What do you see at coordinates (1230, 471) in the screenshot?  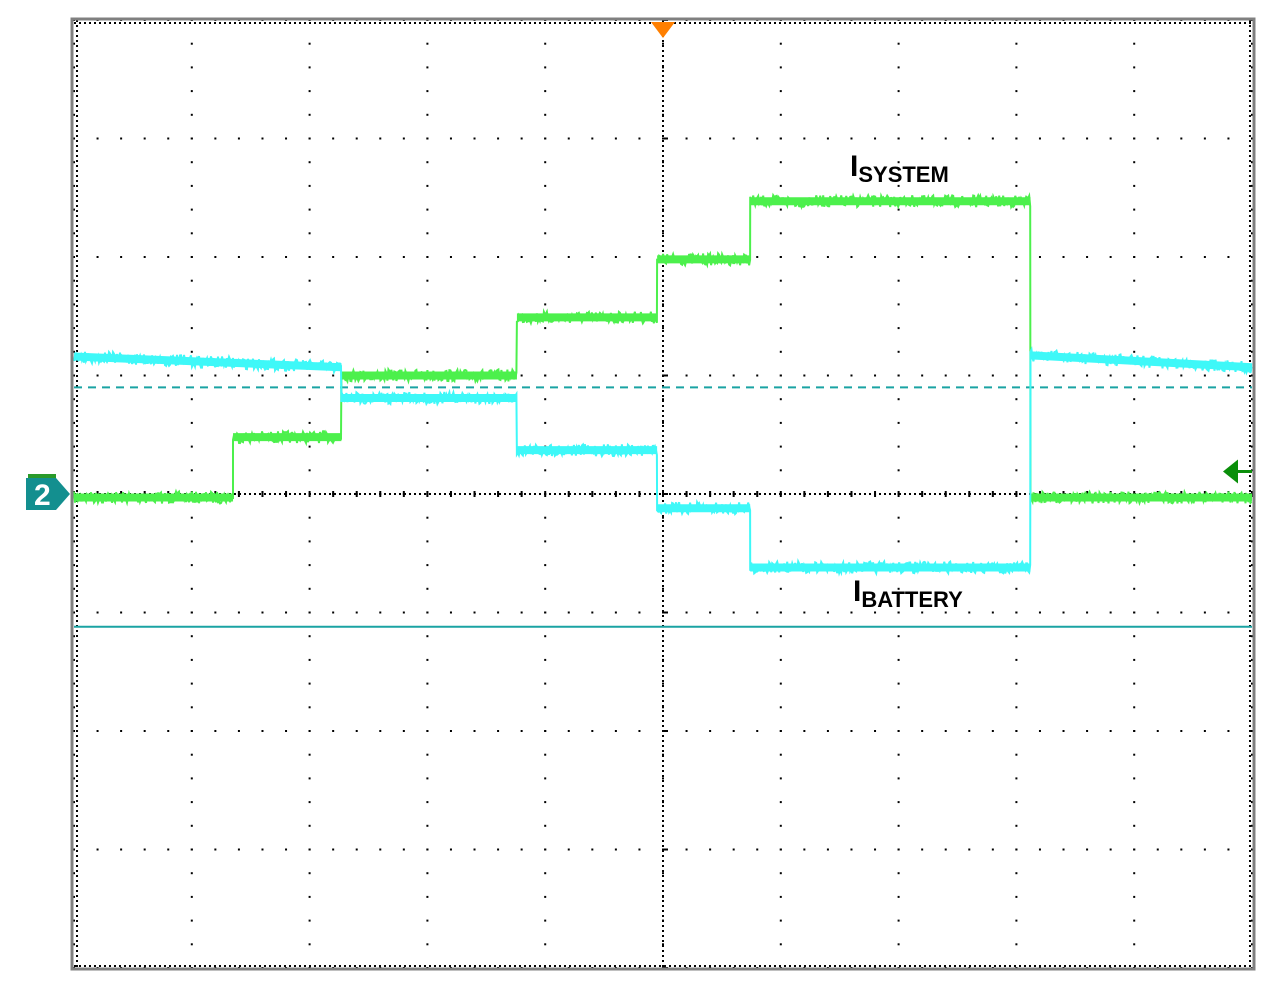 I see `reference-arrow-icon` at bounding box center [1230, 471].